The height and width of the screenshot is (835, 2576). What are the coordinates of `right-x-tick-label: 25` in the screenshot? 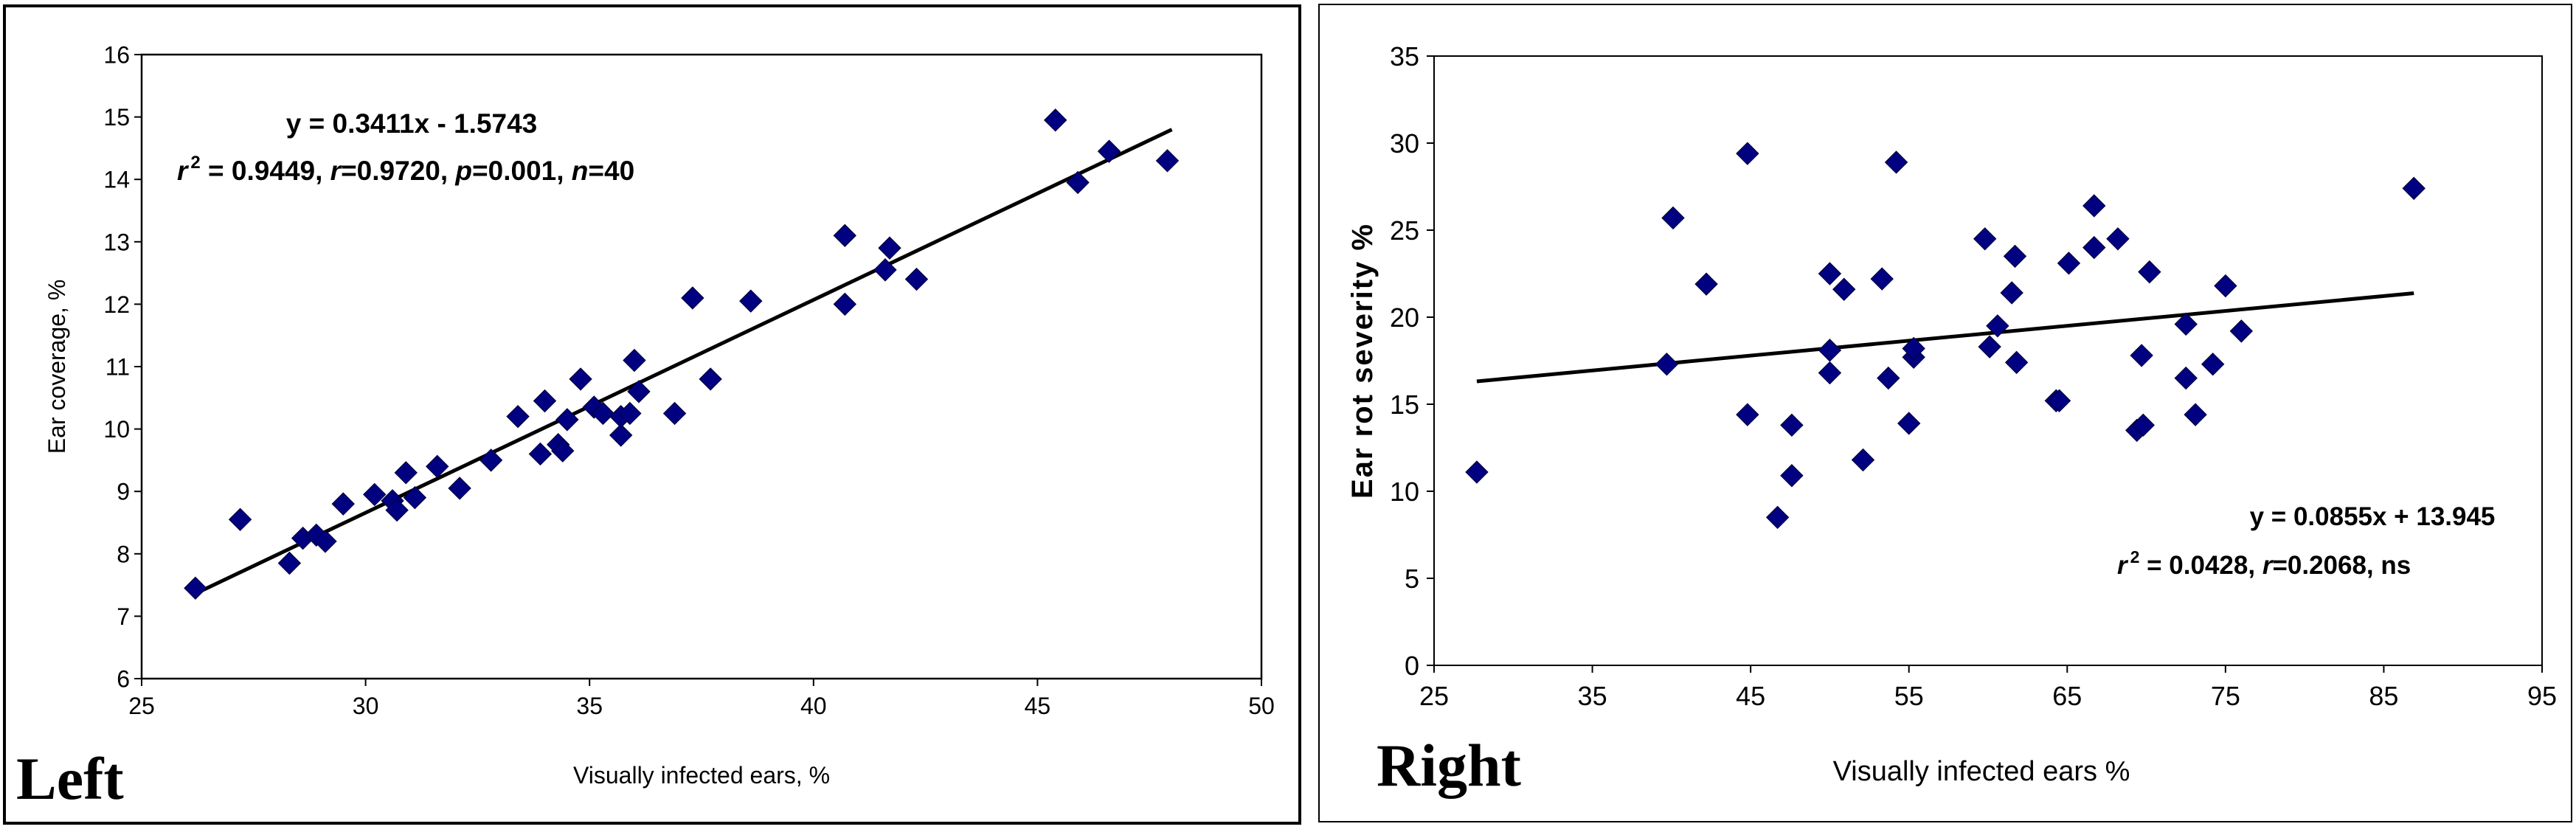 It's located at (1434, 696).